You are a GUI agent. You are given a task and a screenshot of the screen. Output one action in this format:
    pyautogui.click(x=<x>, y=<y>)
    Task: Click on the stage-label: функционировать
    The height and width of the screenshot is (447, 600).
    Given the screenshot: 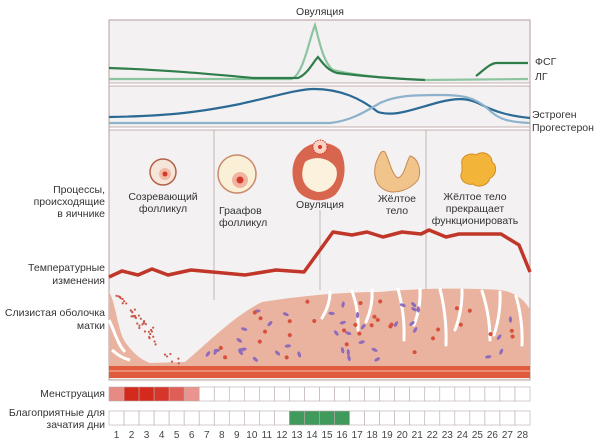 What is the action you would take?
    pyautogui.click(x=475, y=221)
    